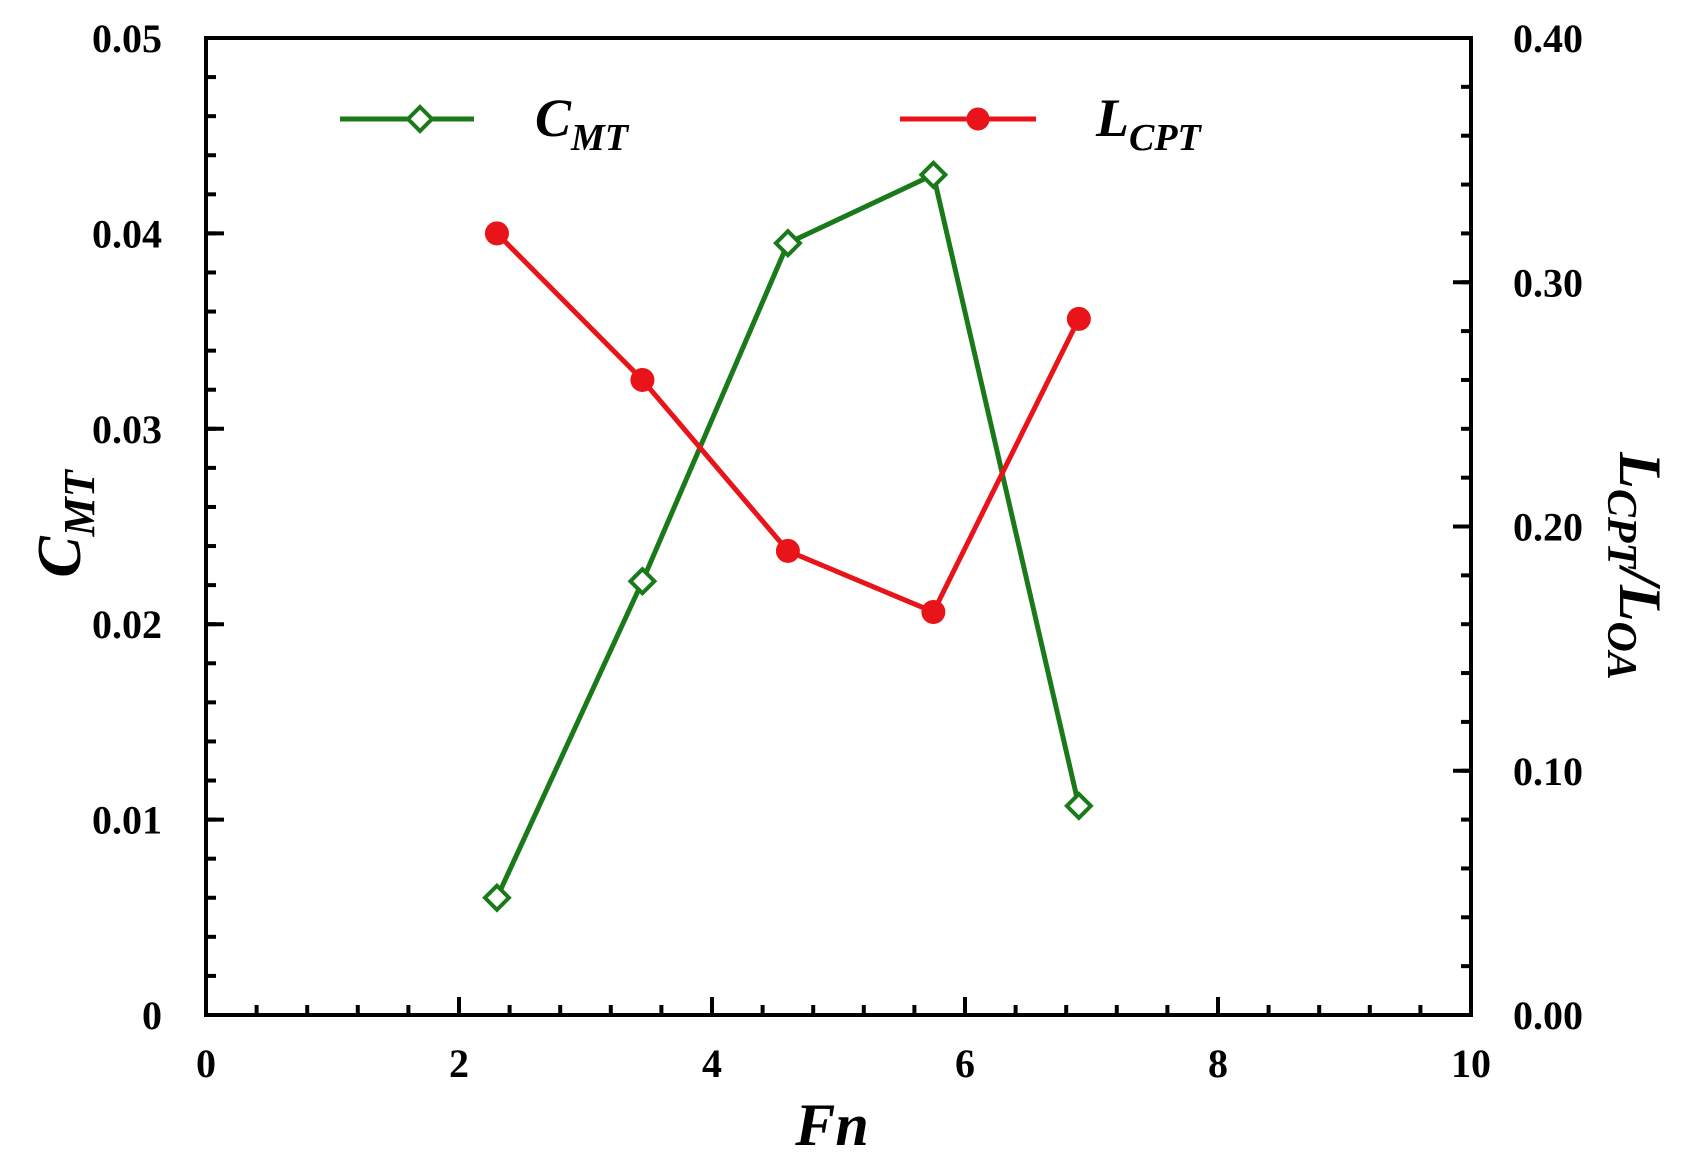  Describe the element at coordinates (771, 123) in the screenshot. I see `legend: CMT LCPT` at that location.